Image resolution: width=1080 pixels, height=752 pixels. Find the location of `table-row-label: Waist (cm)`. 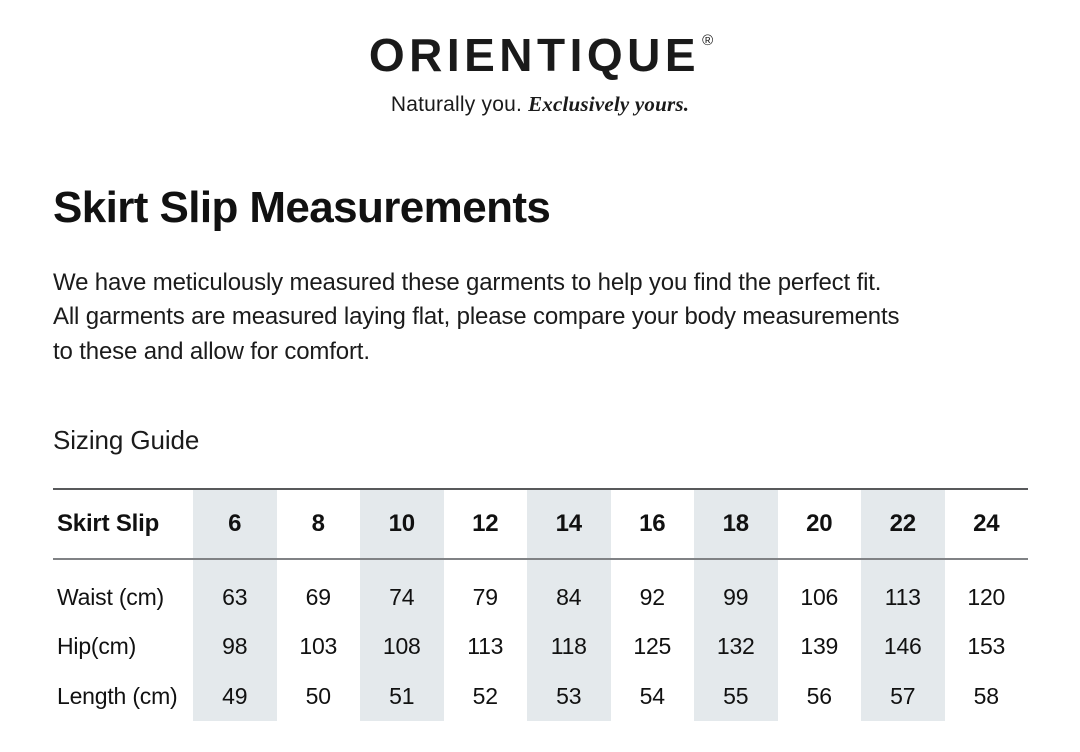

table-row-label: Waist (cm) is located at coordinates (111, 597).